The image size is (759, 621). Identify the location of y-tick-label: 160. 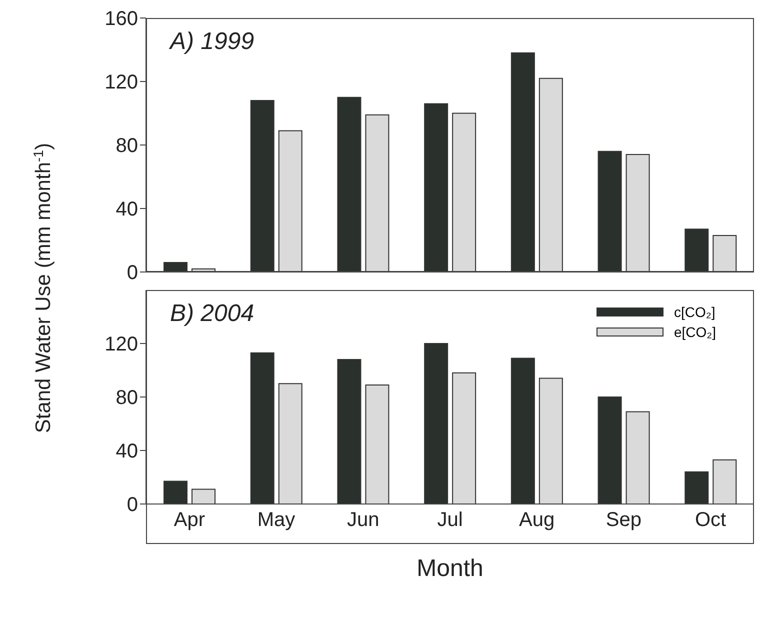
(121, 19).